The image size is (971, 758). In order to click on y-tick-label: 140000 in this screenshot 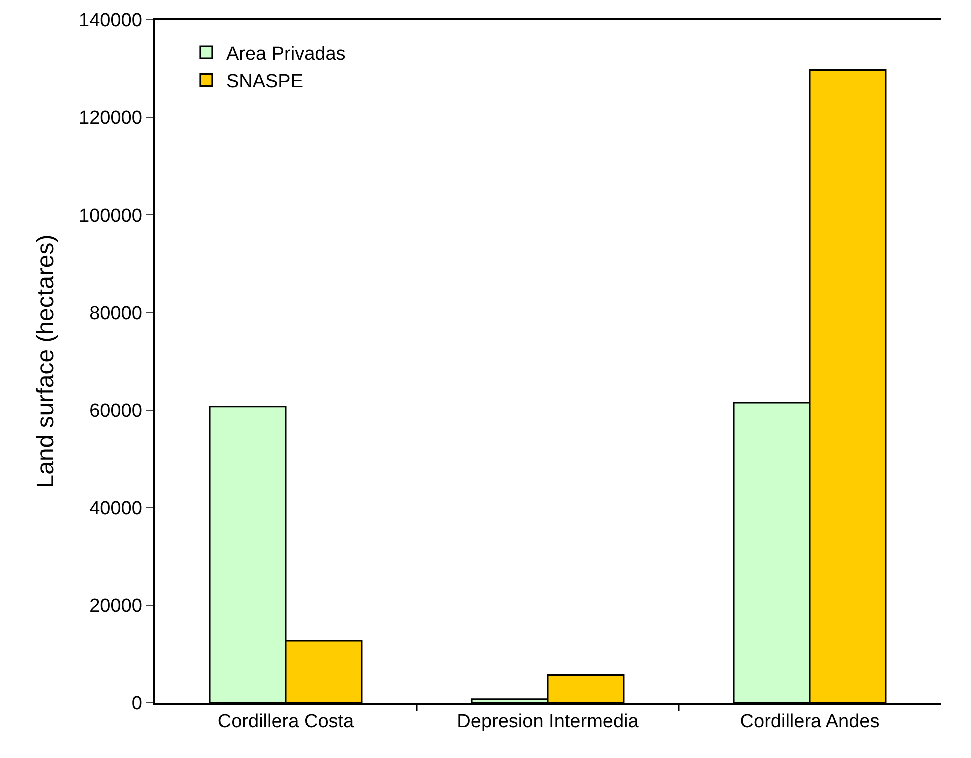, I will do `click(110, 21)`.